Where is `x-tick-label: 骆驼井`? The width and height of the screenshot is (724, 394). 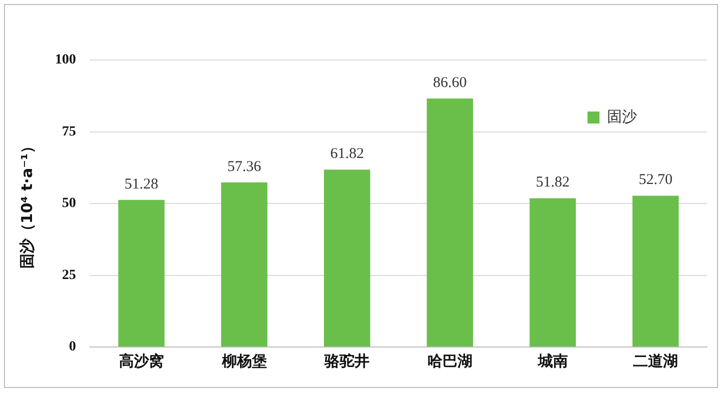 x-tick-label: 骆驼井 is located at coordinates (347, 361).